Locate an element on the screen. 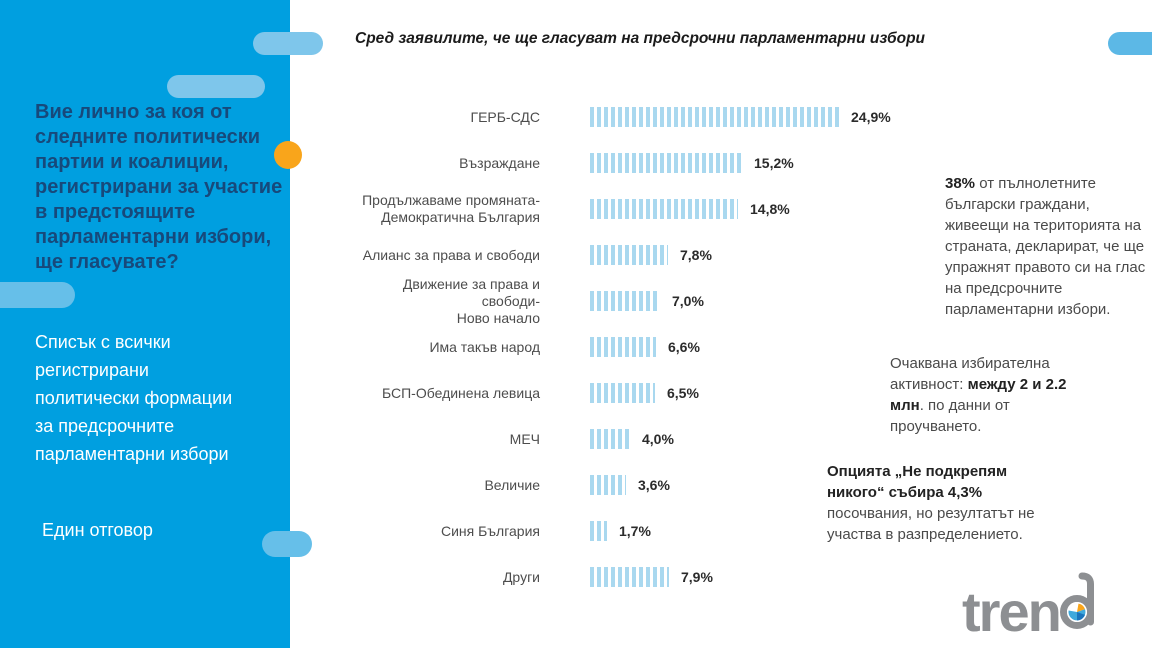  value-label: 14,8% is located at coordinates (770, 209).